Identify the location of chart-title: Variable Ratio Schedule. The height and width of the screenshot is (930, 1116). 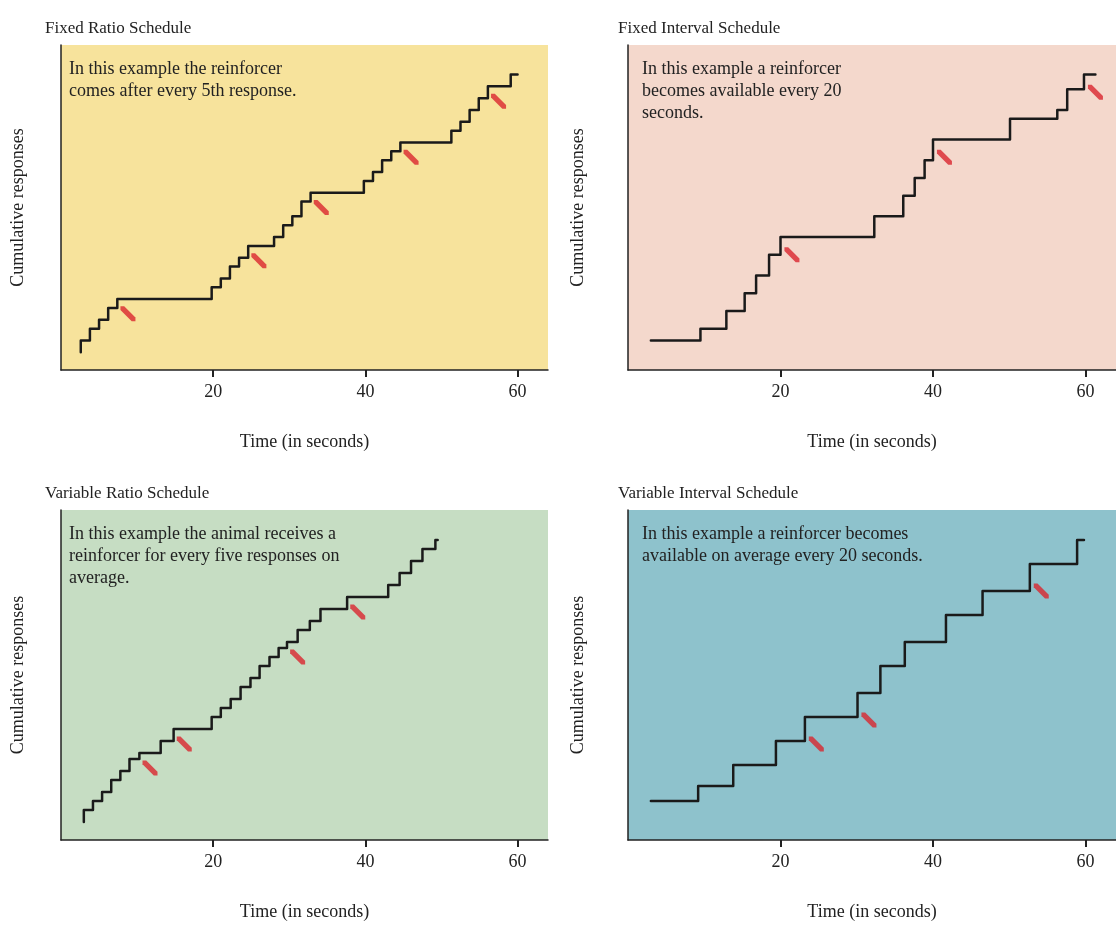
(127, 492).